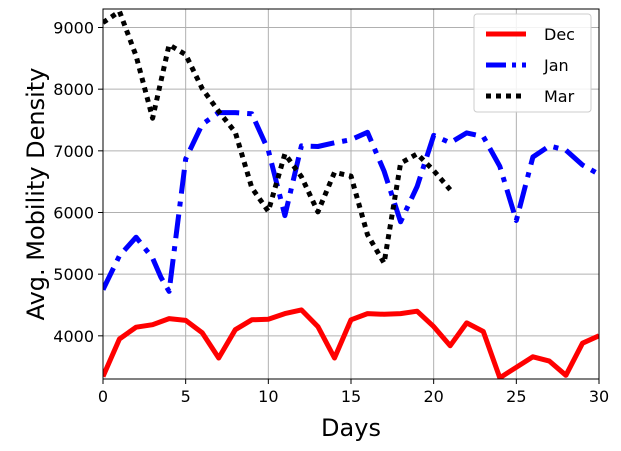 The image size is (621, 451). What do you see at coordinates (268, 396) in the screenshot?
I see `x-tick-label: 10` at bounding box center [268, 396].